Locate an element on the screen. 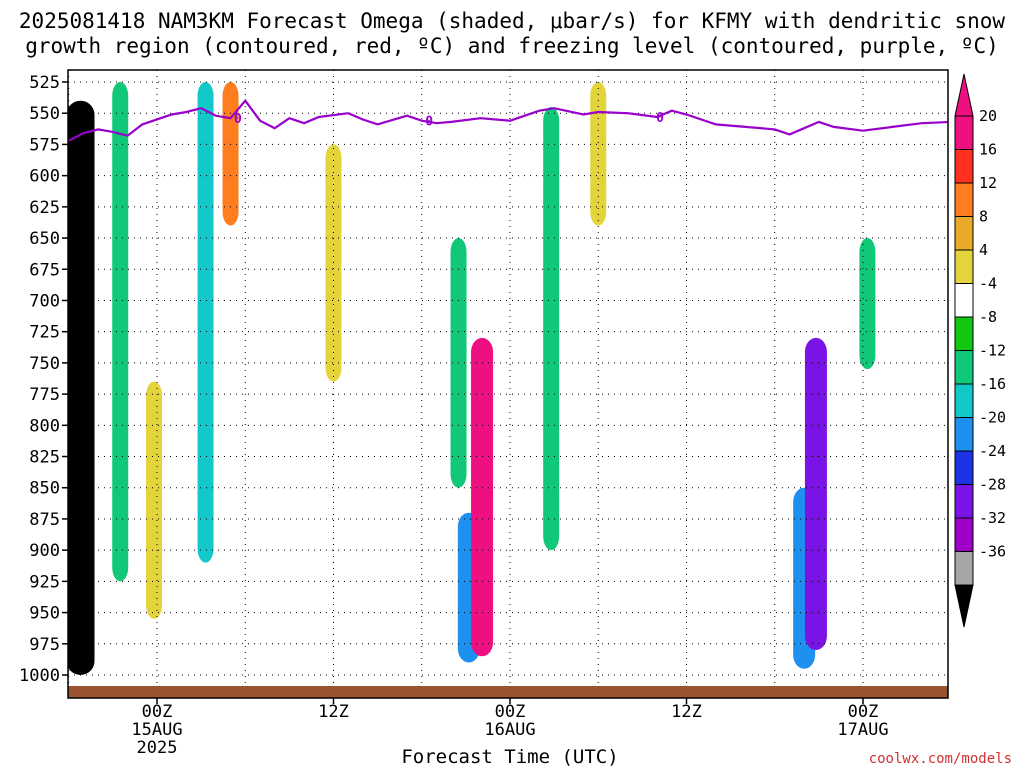 The width and height of the screenshot is (1024, 768). colorbar-label: -28 is located at coordinates (992, 485).